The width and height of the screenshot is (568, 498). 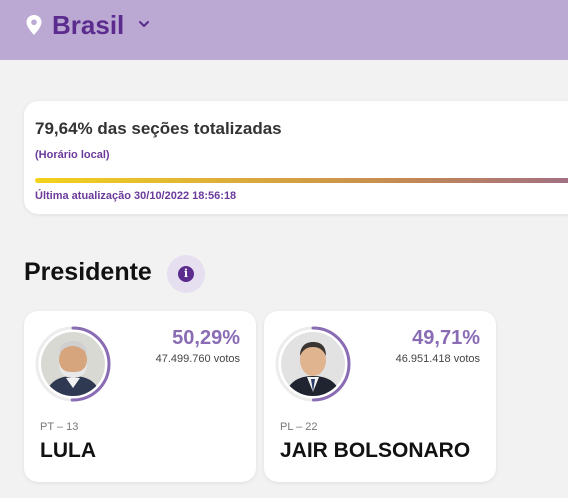 I want to click on party-number: PT – 13, so click(x=59, y=427).